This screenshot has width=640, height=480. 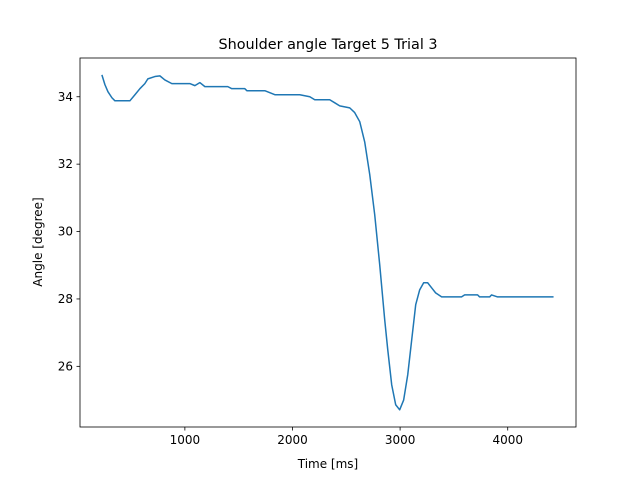 What do you see at coordinates (400, 440) in the screenshot?
I see `x-tick-label: 3000` at bounding box center [400, 440].